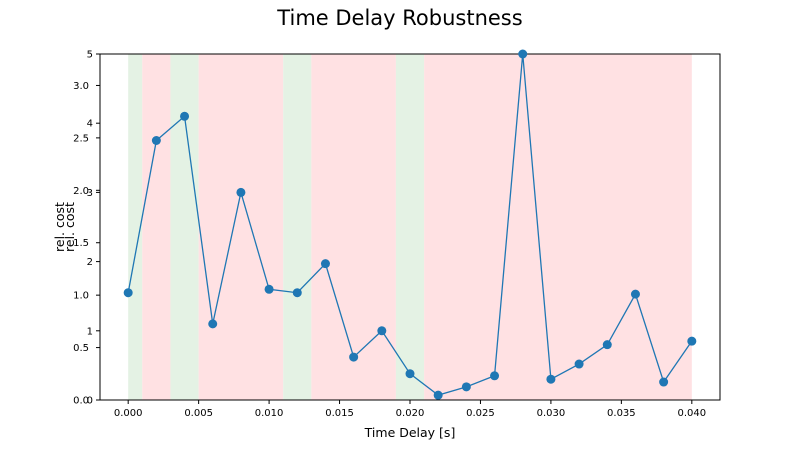 Image resolution: width=800 pixels, height=450 pixels. I want to click on x-tick-label: 0.025, so click(480, 413).